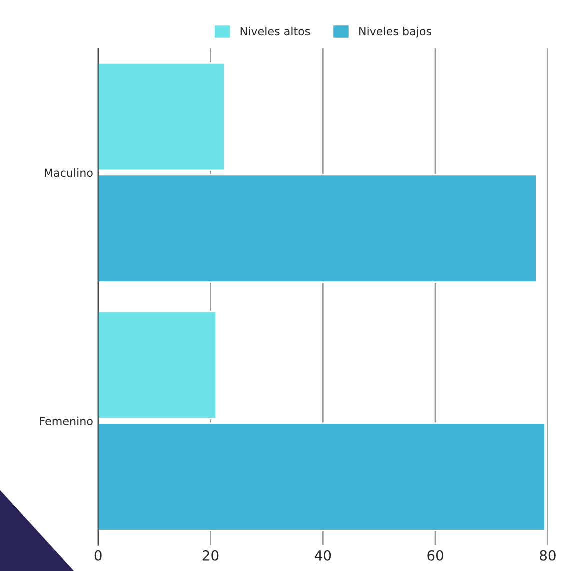  I want to click on legend-label: Niveles bajos, so click(396, 32).